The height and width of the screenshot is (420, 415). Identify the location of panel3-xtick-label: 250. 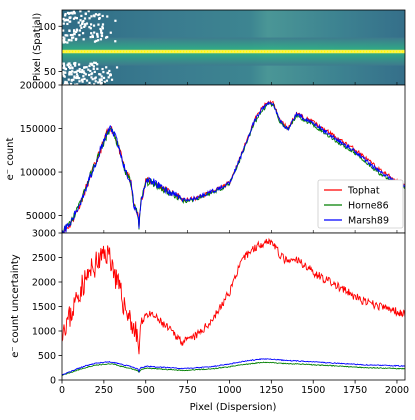
(104, 390).